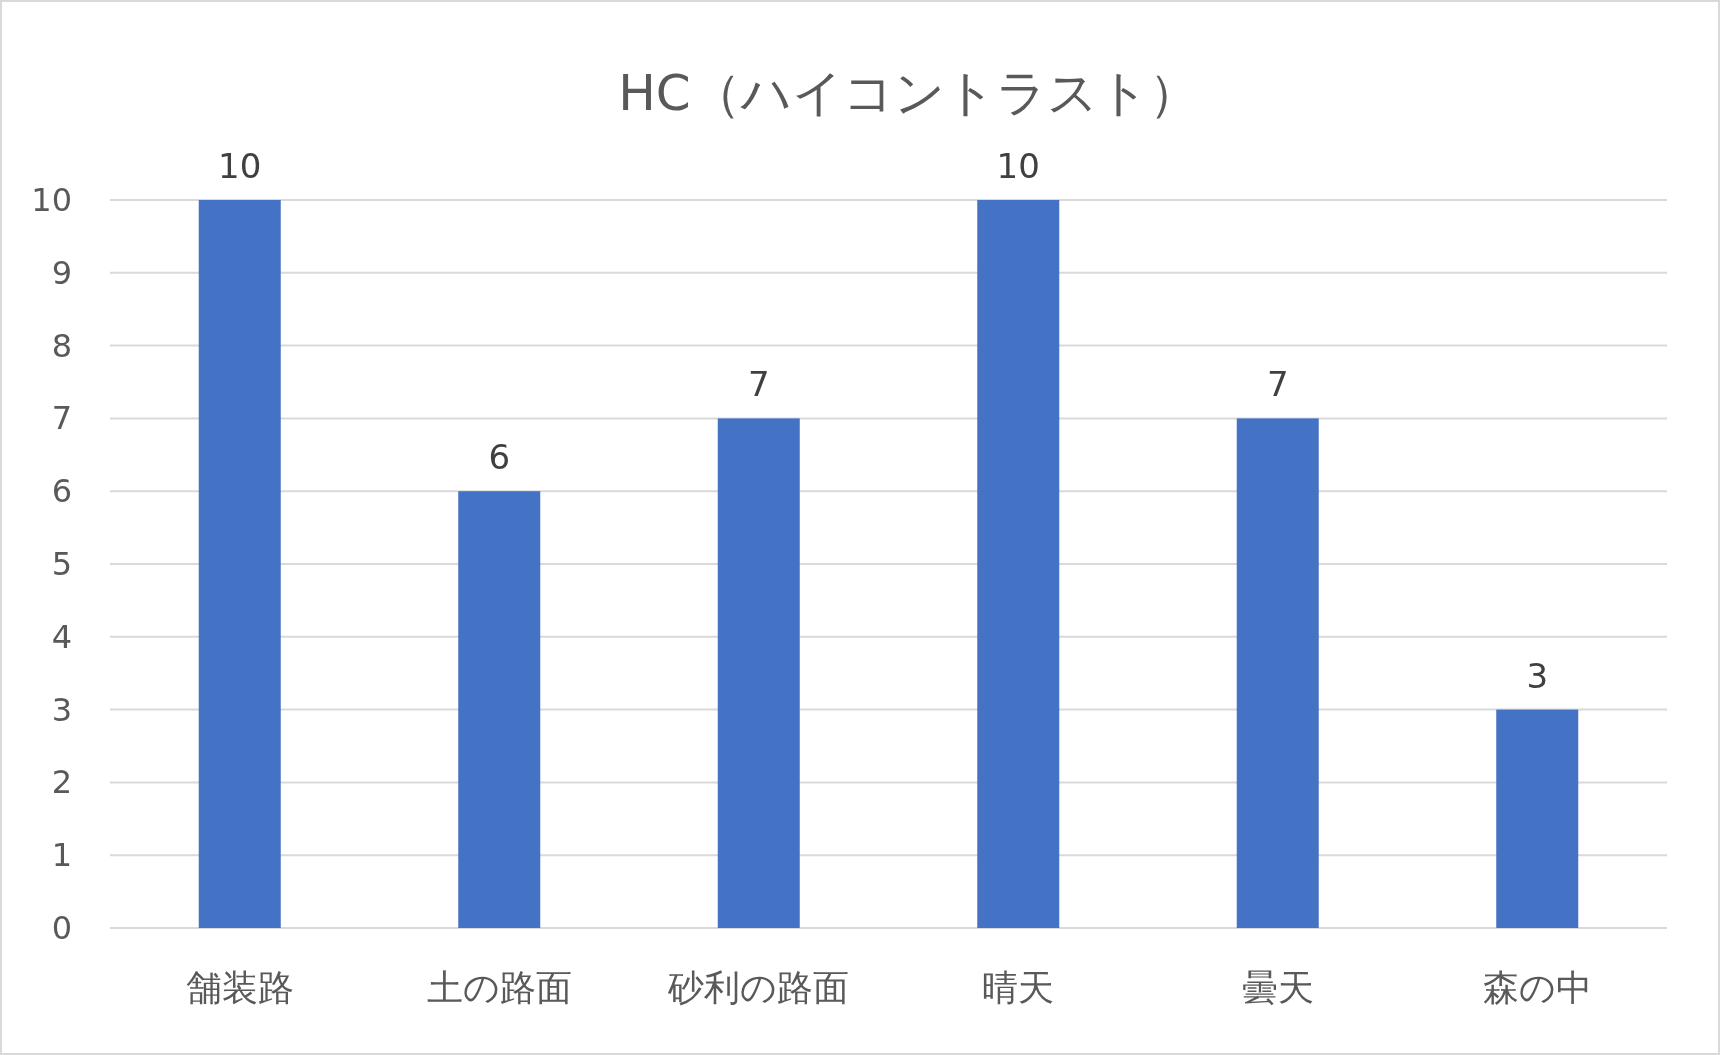  Describe the element at coordinates (61, 491) in the screenshot. I see `y-tick-label: 6` at that location.